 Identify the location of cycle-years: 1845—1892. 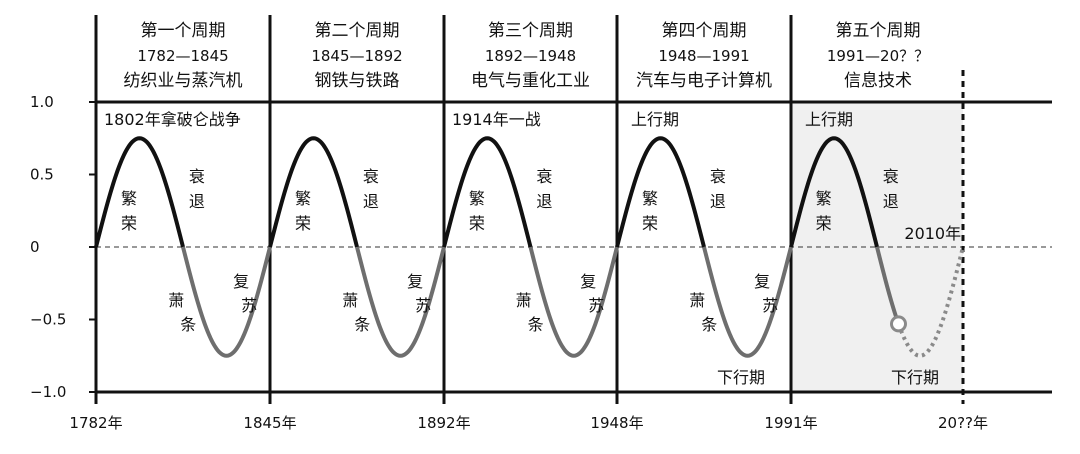
(356, 56).